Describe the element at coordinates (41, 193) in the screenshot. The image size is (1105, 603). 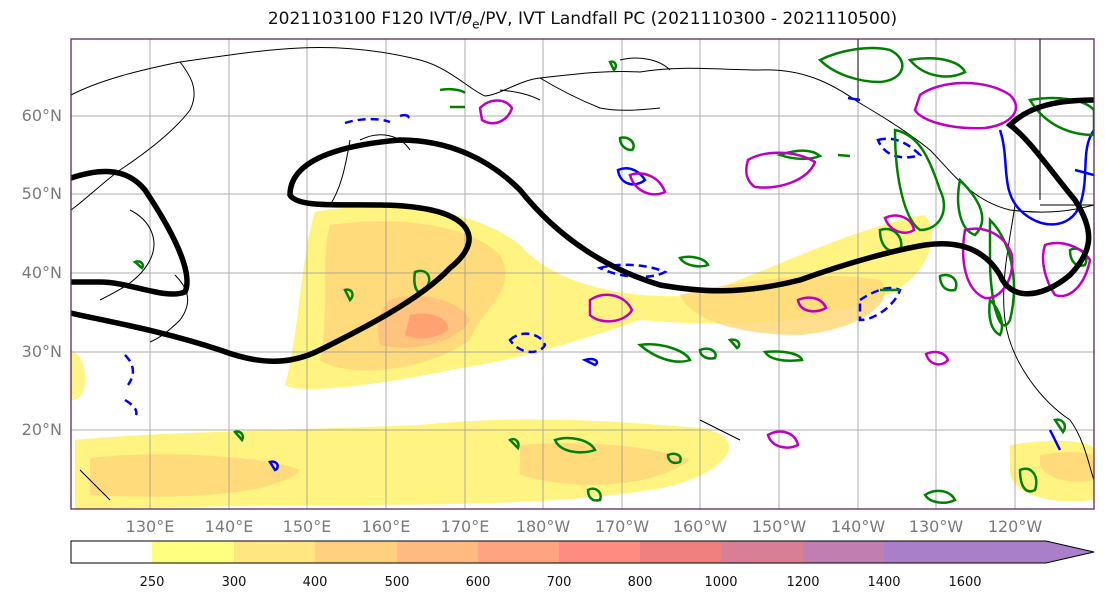
I see `lat-label-50n: 50°N` at that location.